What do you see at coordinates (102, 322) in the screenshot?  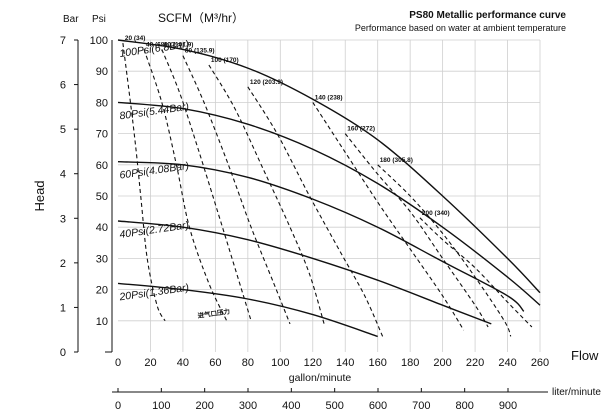 I see `psi-tick-label: 10` at bounding box center [102, 322].